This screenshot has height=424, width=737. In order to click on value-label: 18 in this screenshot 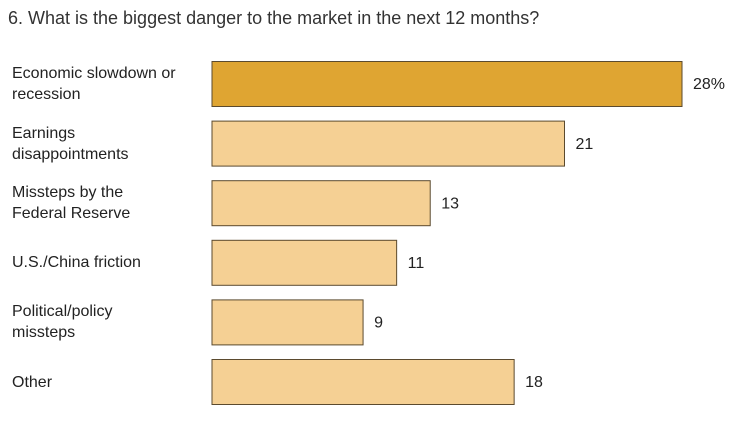, I will do `click(534, 382)`.